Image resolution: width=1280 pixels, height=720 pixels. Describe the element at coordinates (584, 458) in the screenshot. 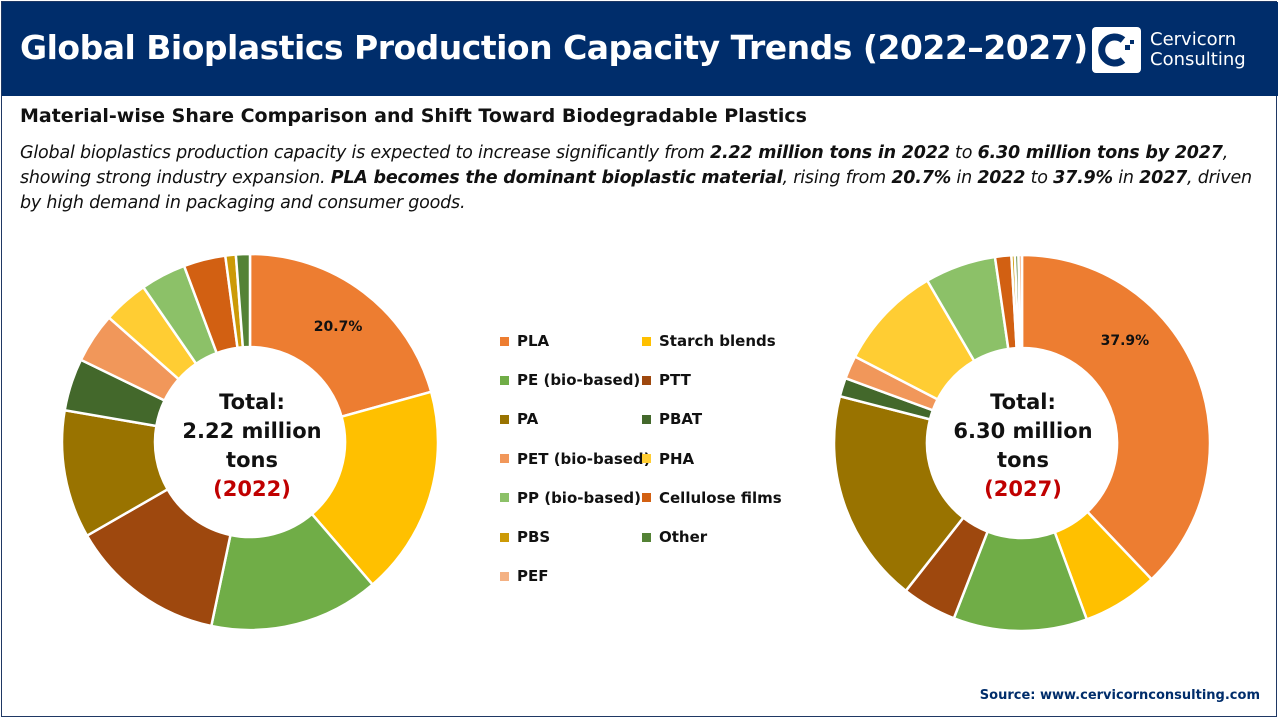

I see `legend-label: PET (bio-based)` at that location.